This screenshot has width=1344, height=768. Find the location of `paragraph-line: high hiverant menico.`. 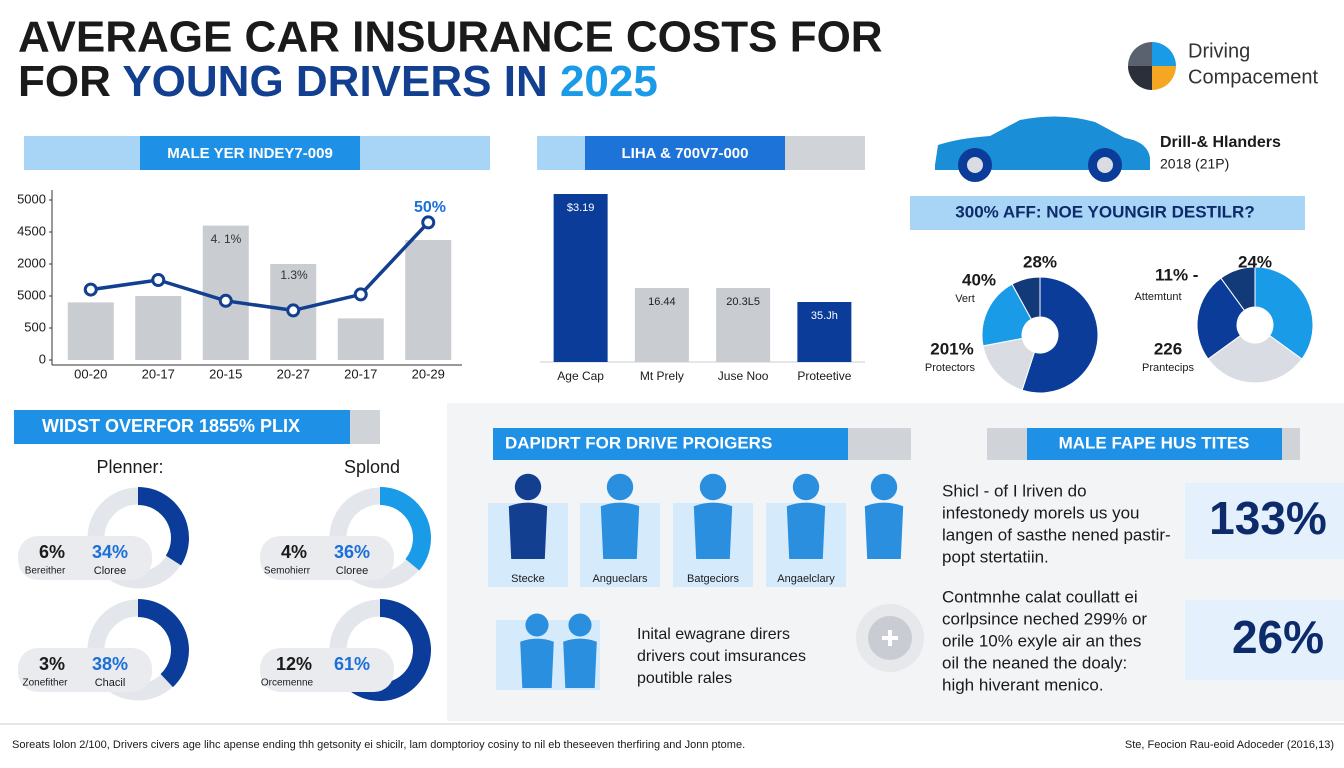

paragraph-line: high hiverant menico. is located at coordinates (1023, 684).